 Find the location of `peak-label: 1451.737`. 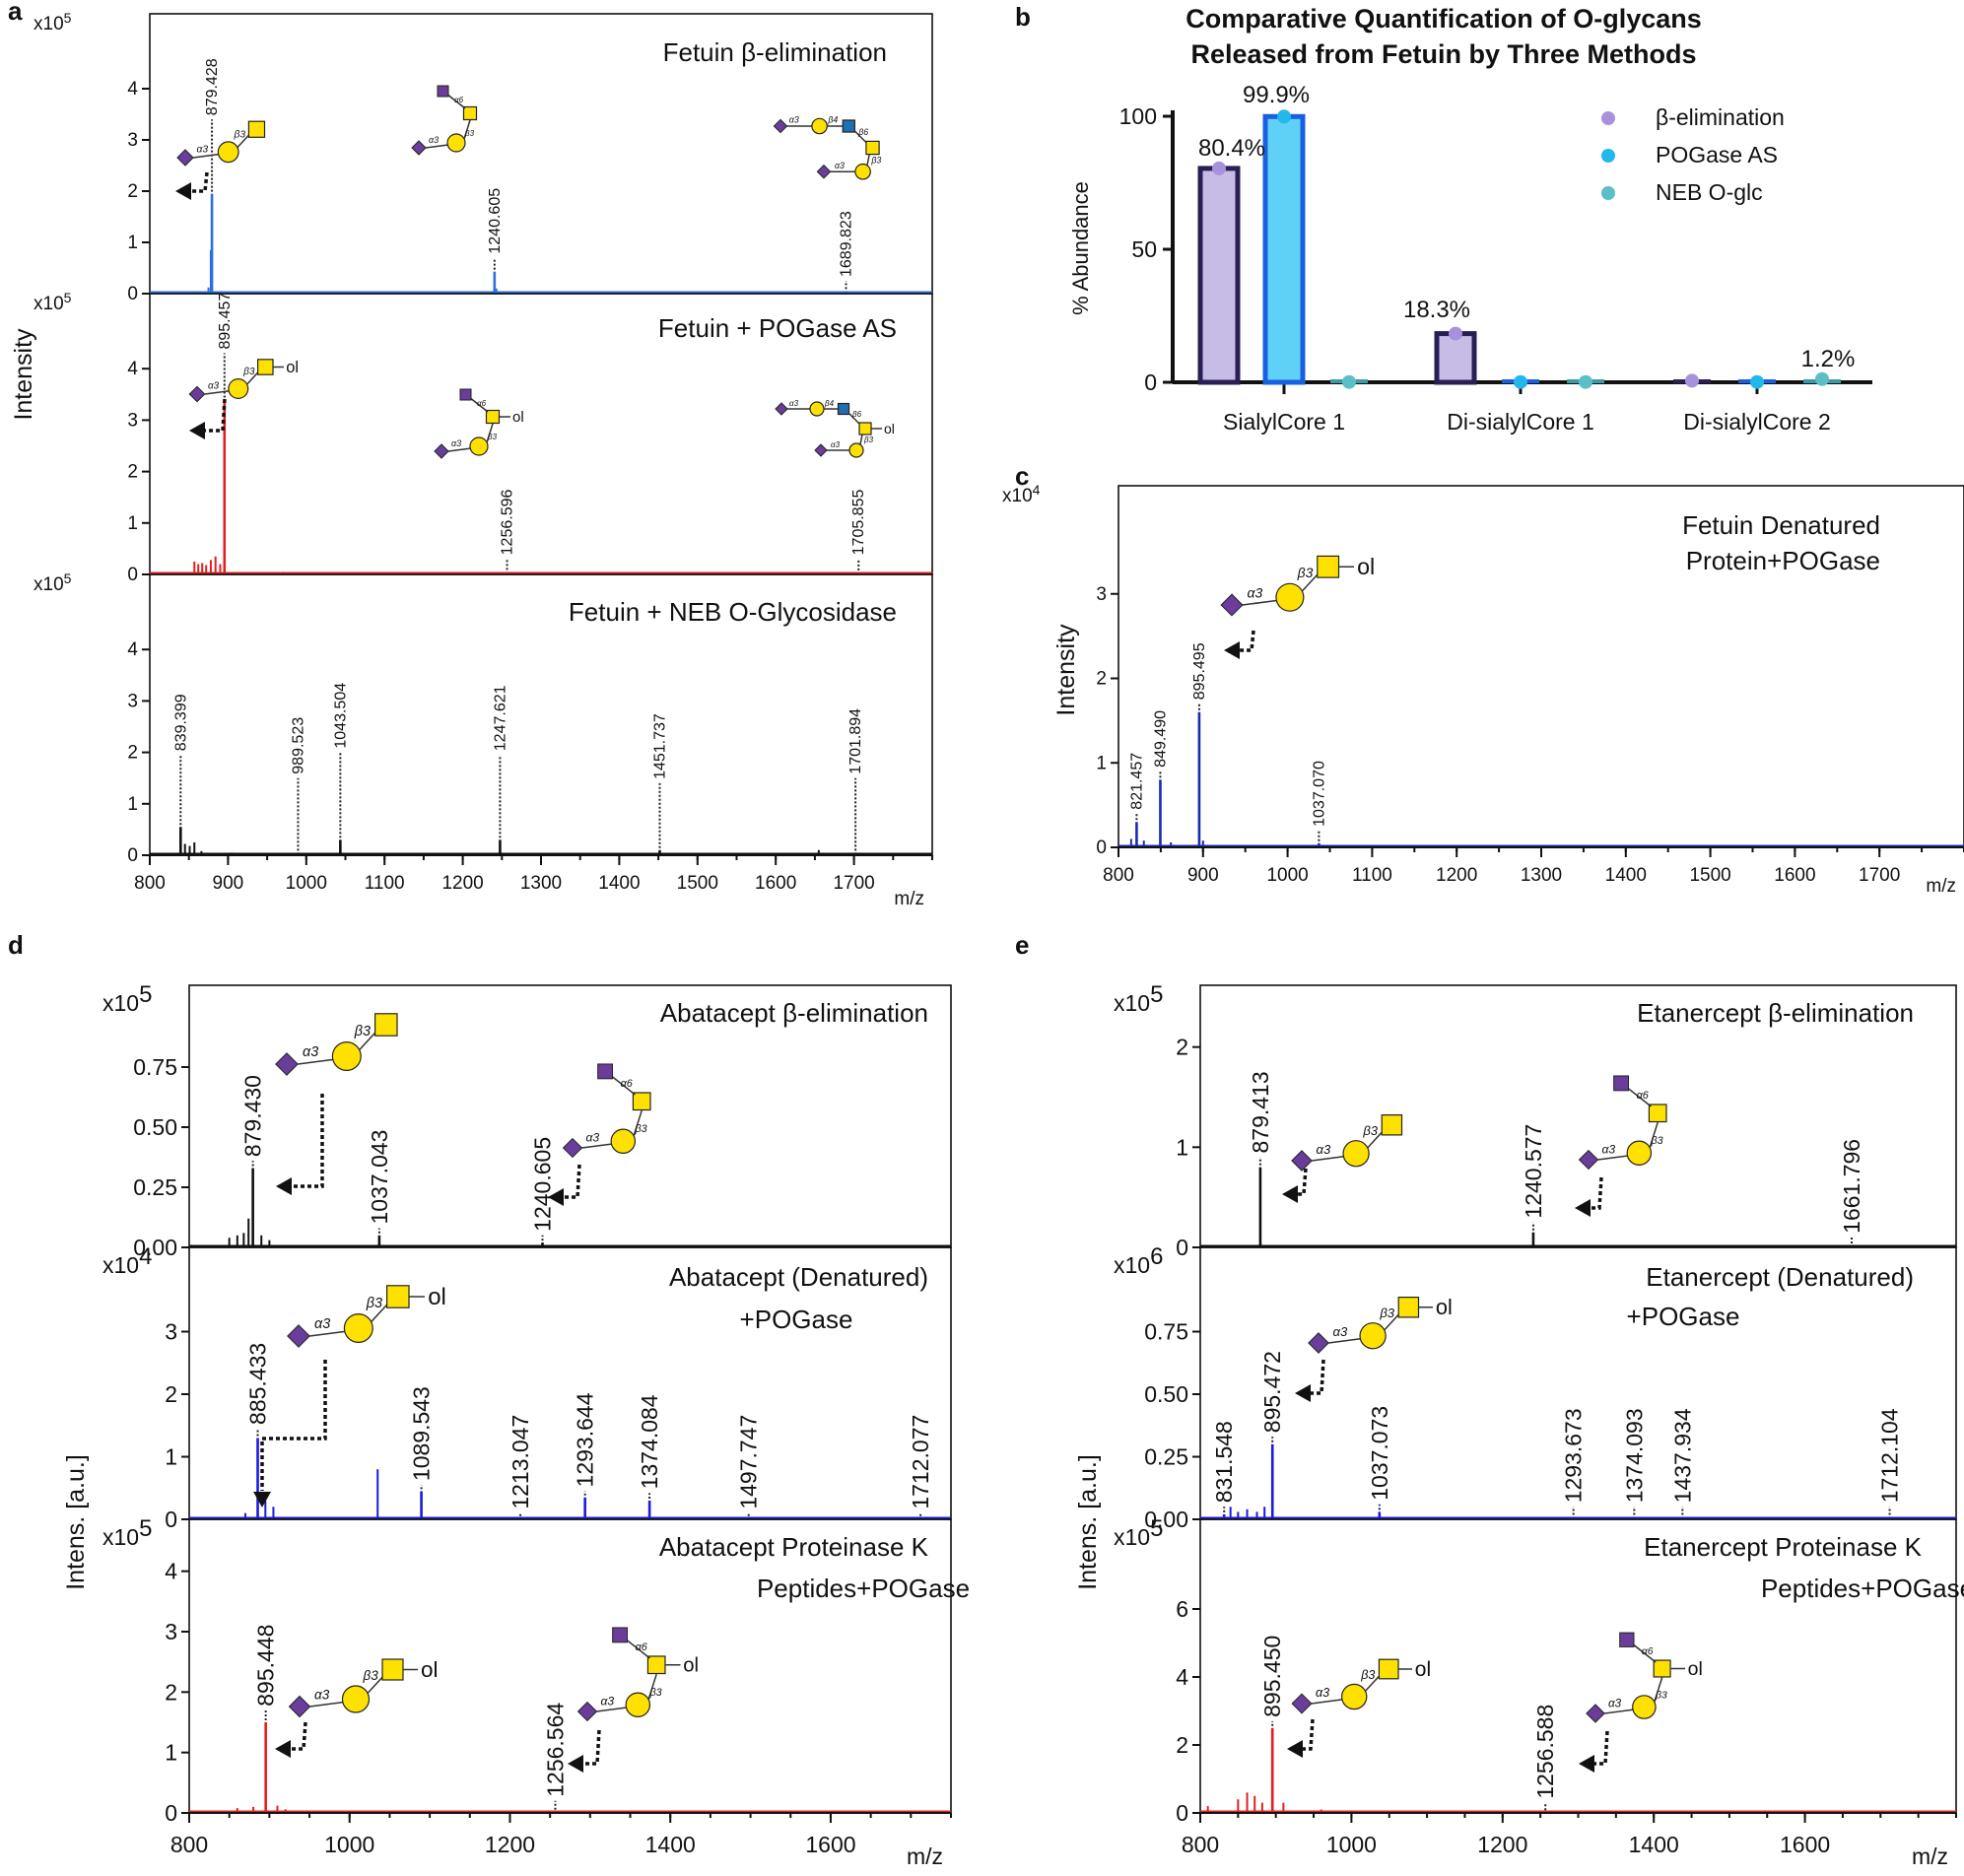

peak-label: 1451.737 is located at coordinates (659, 746).